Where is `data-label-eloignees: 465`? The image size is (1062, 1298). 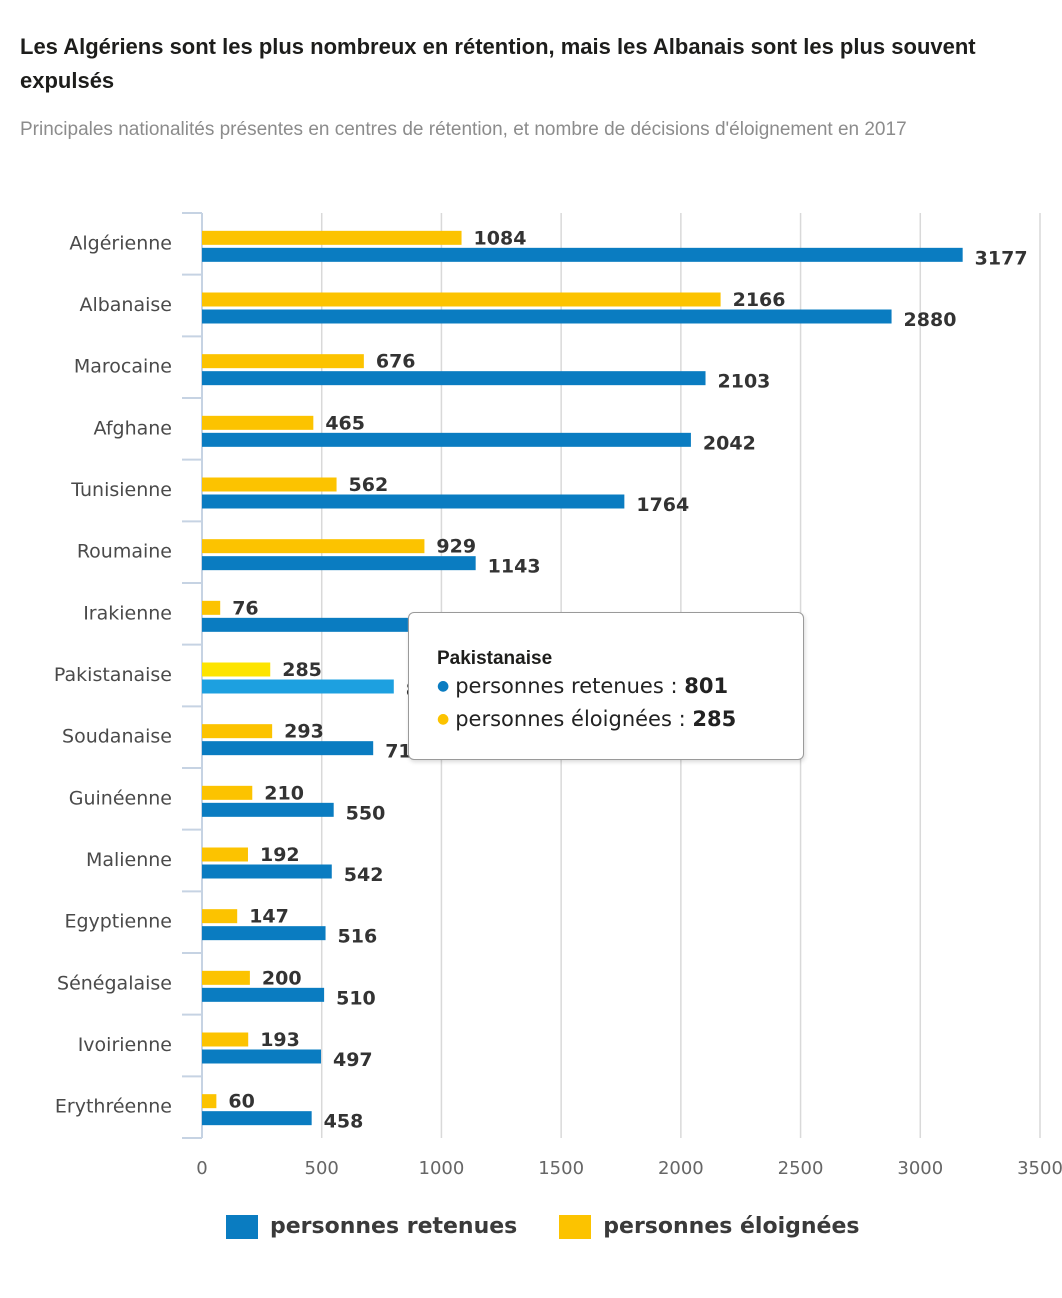
data-label-eloignees: 465 is located at coordinates (345, 423).